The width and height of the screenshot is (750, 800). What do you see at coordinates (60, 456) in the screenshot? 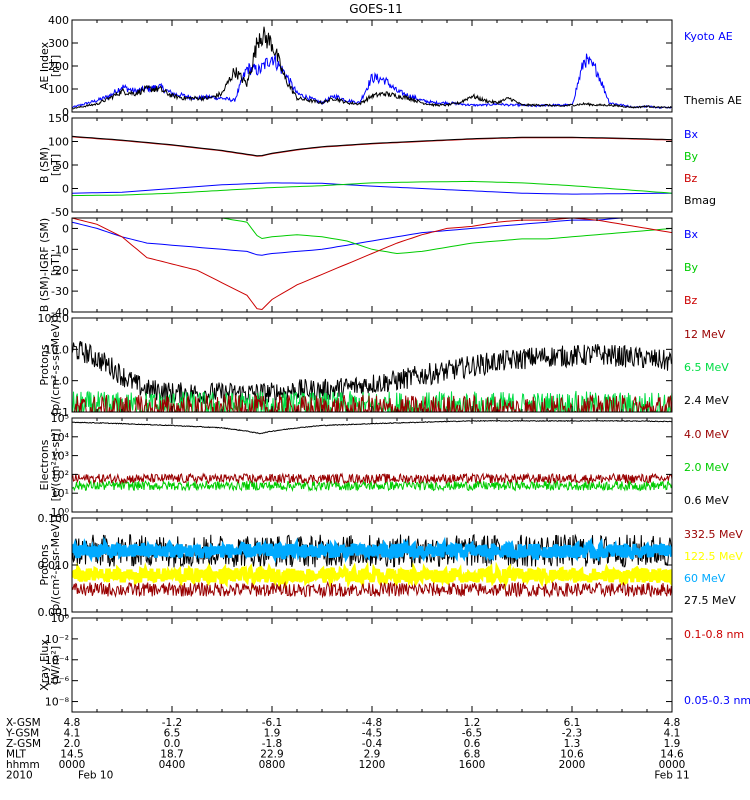
I see `y-tick-label-elec-3: 10³` at bounding box center [60, 456].